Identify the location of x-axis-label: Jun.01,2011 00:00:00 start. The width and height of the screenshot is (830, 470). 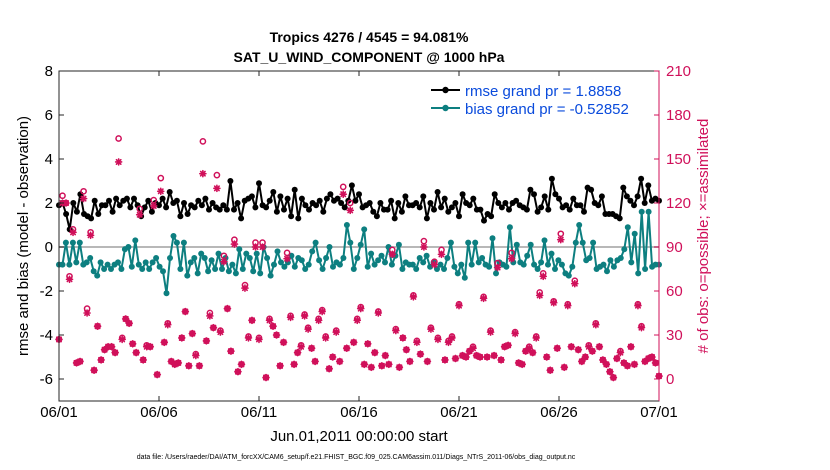
(359, 436).